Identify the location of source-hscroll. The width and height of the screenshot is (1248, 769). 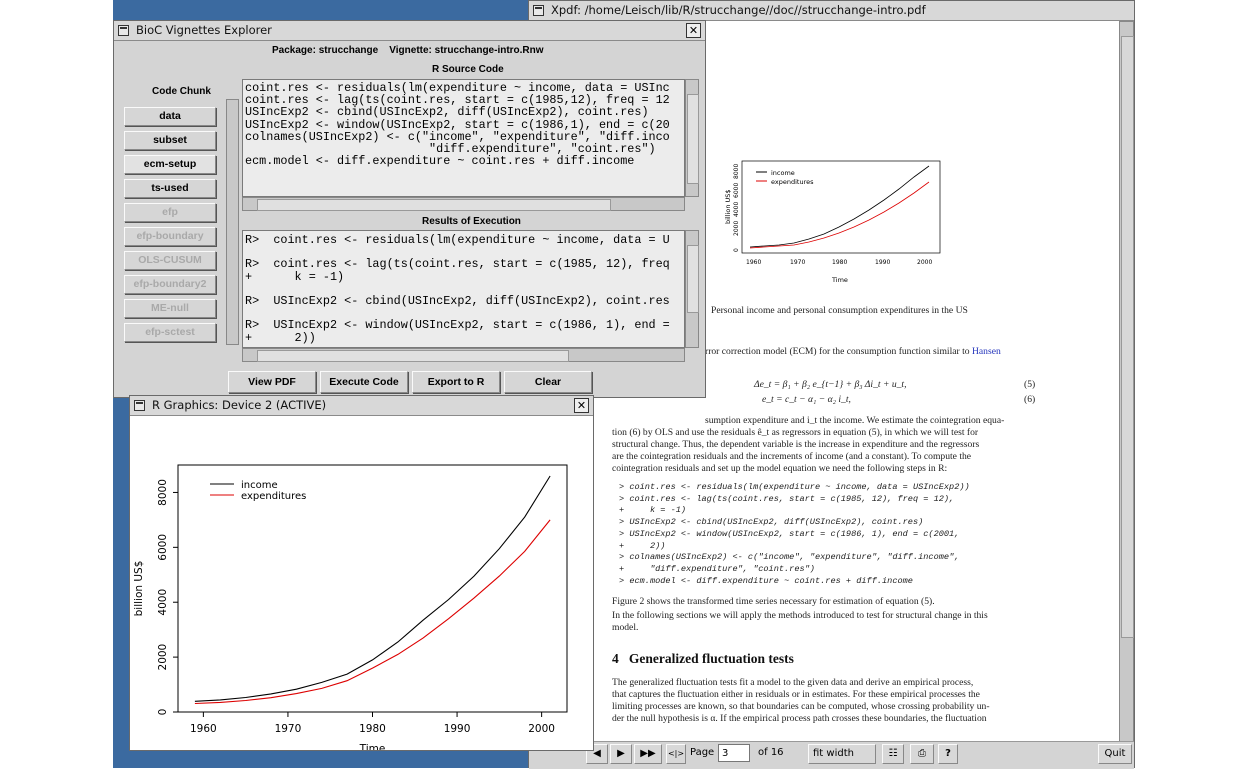
(463, 204).